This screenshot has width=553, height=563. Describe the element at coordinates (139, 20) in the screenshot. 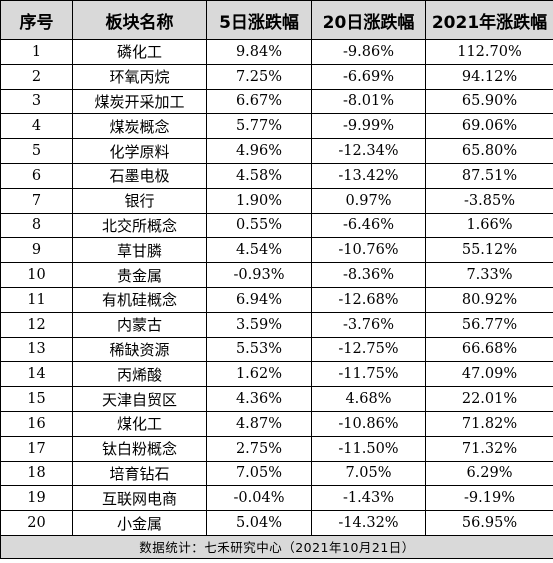

I see `header-sector-name: 板块名称` at that location.